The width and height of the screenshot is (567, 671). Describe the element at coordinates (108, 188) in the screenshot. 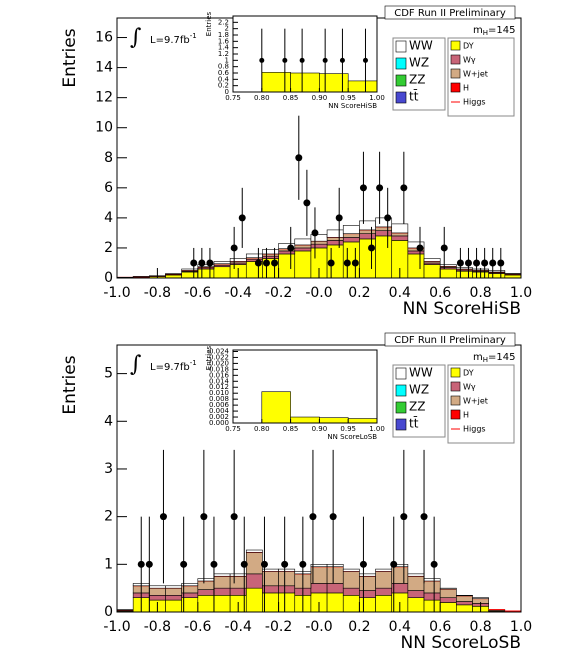

I see `y-tick-label: 6` at that location.